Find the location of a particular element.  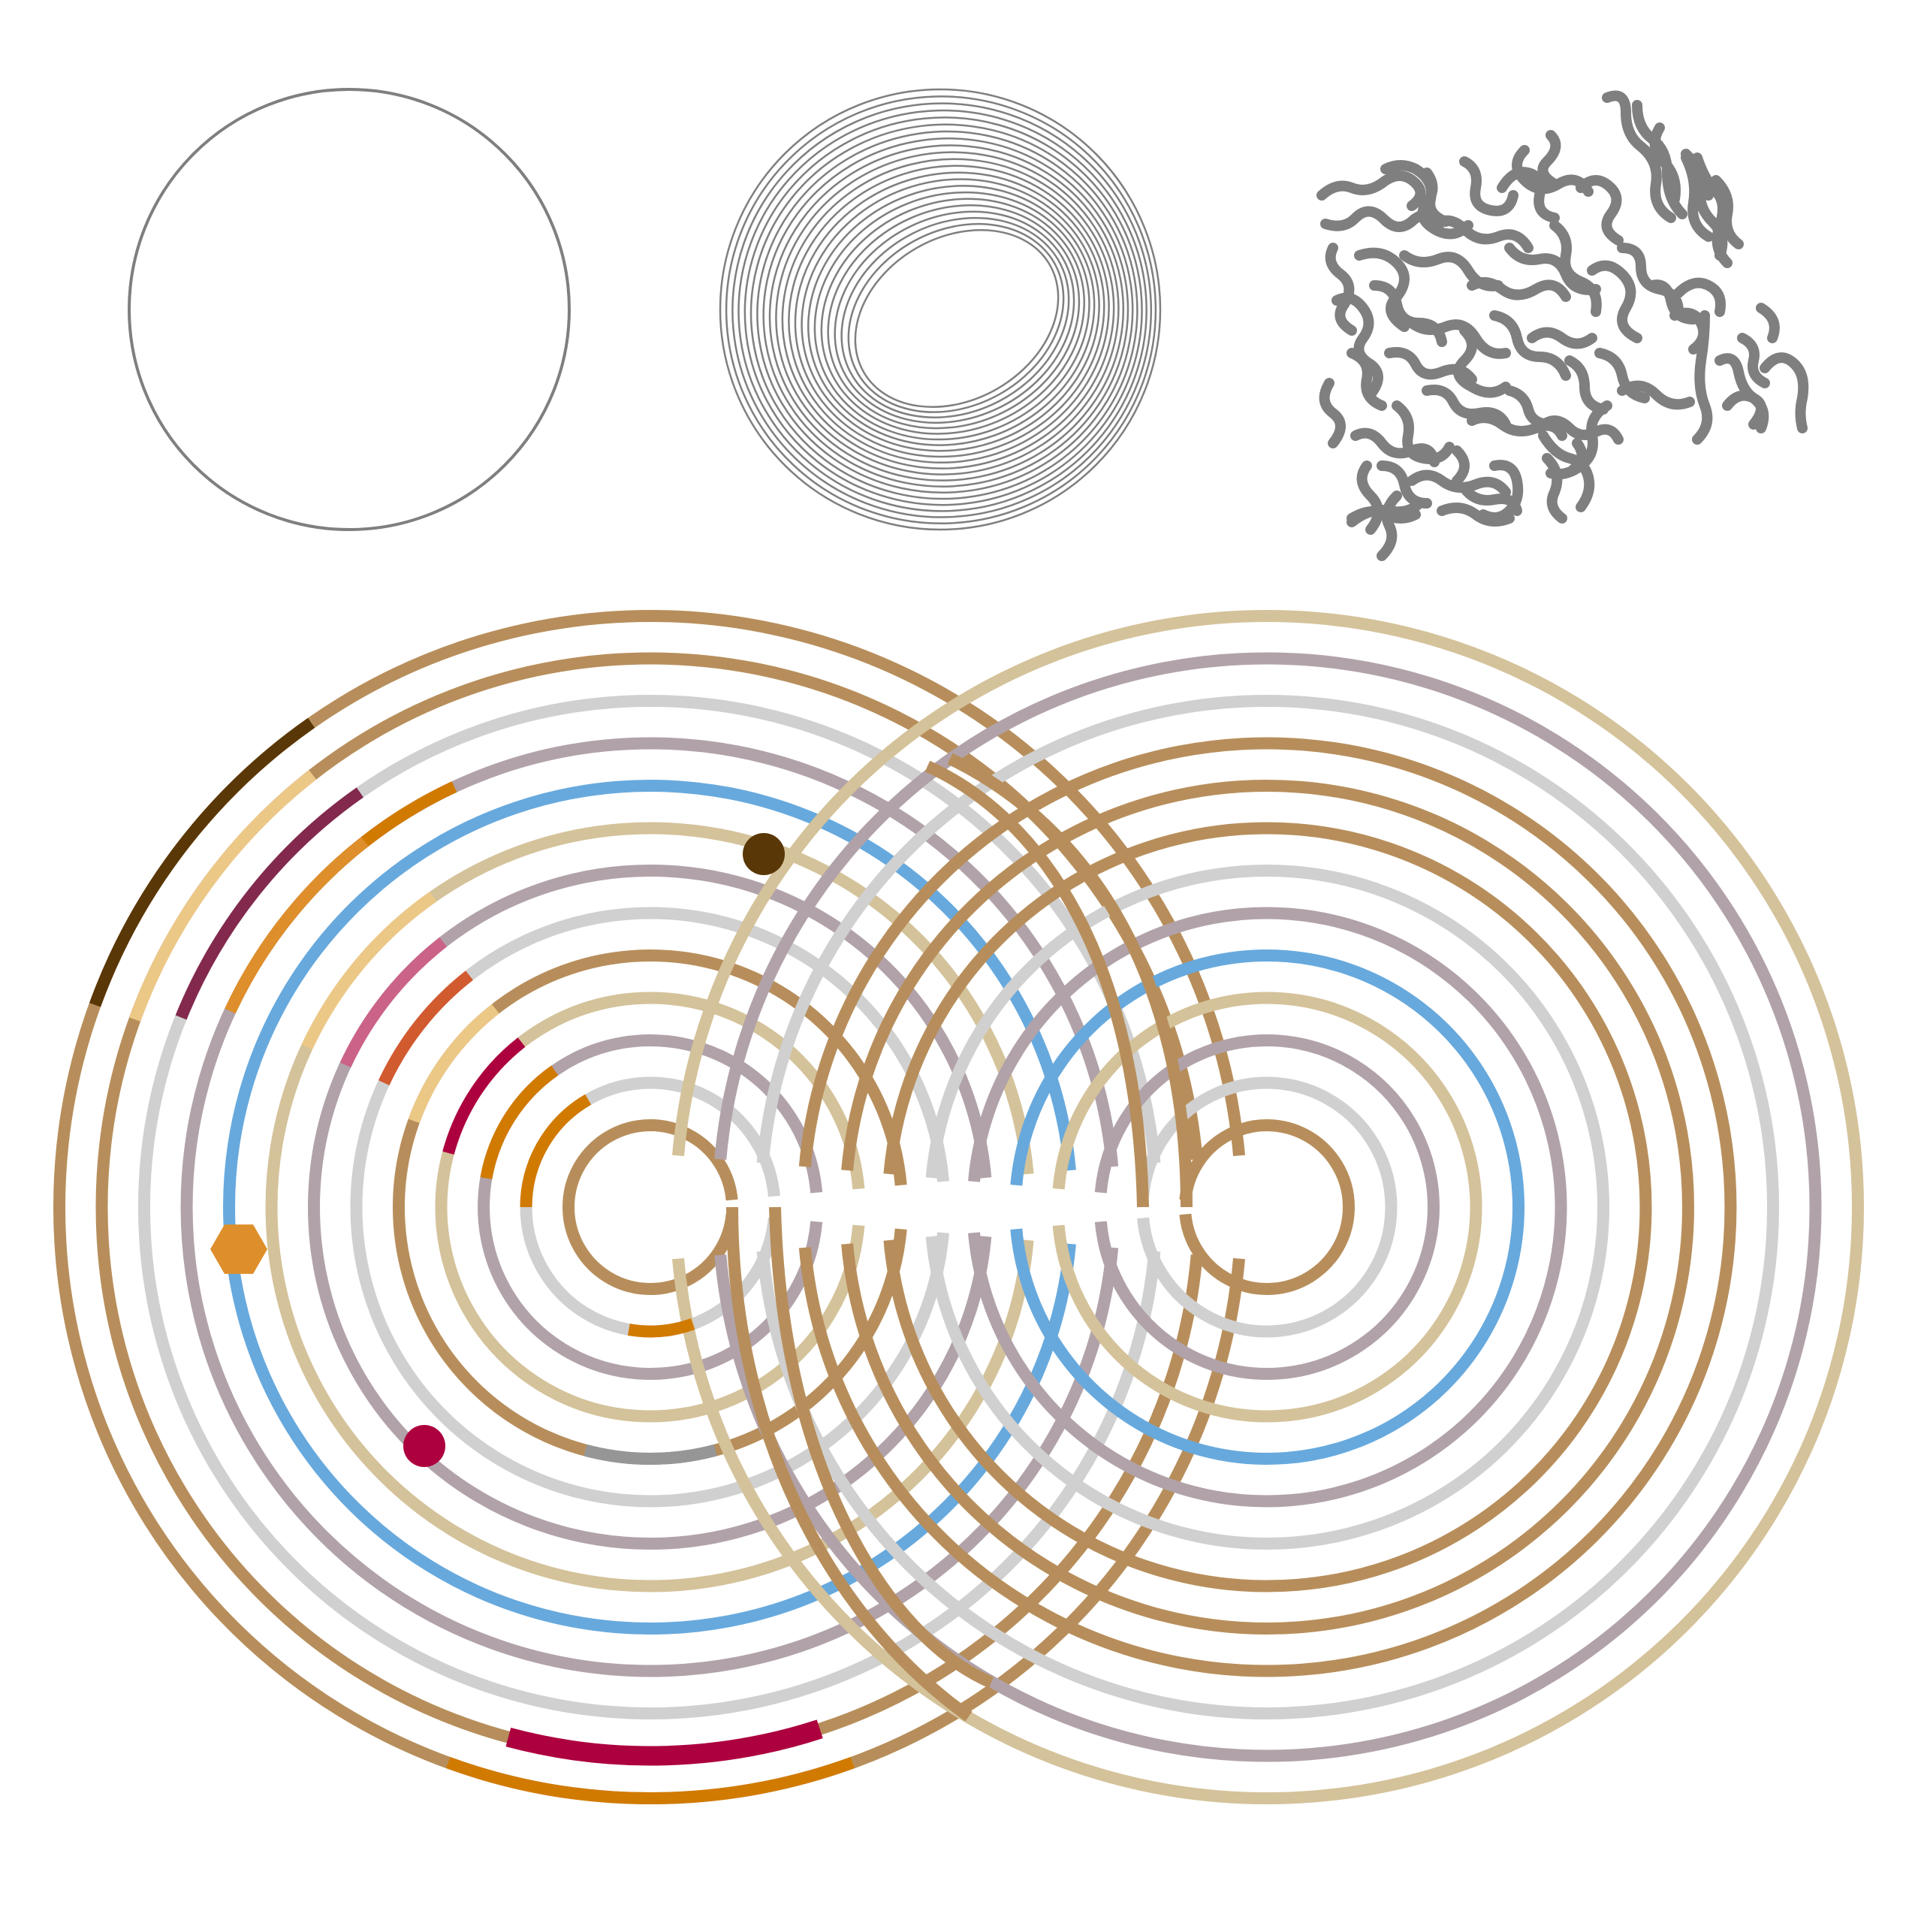

nested-ellipses-panel is located at coordinates (940, 309).